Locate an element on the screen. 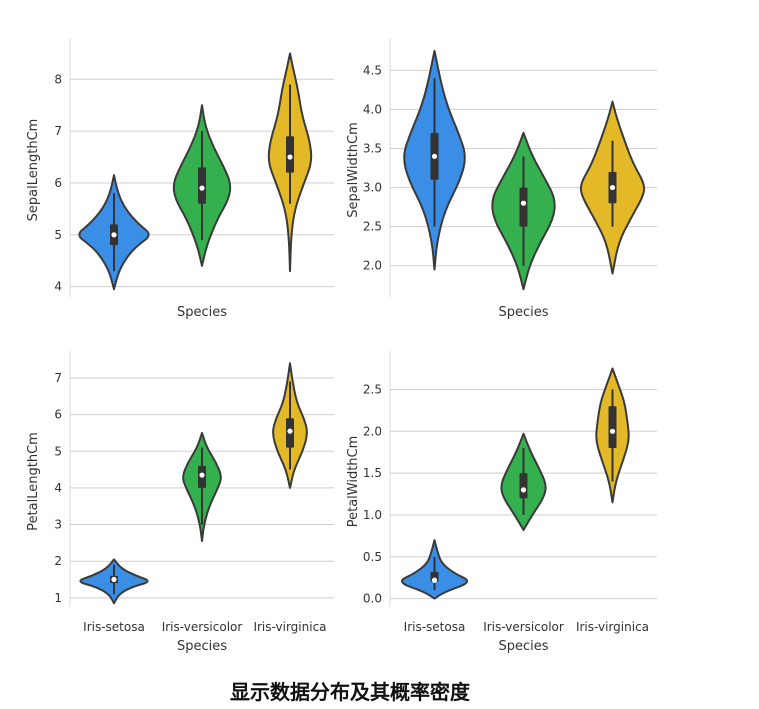  y-tick-label: 4.5 is located at coordinates (372, 70).